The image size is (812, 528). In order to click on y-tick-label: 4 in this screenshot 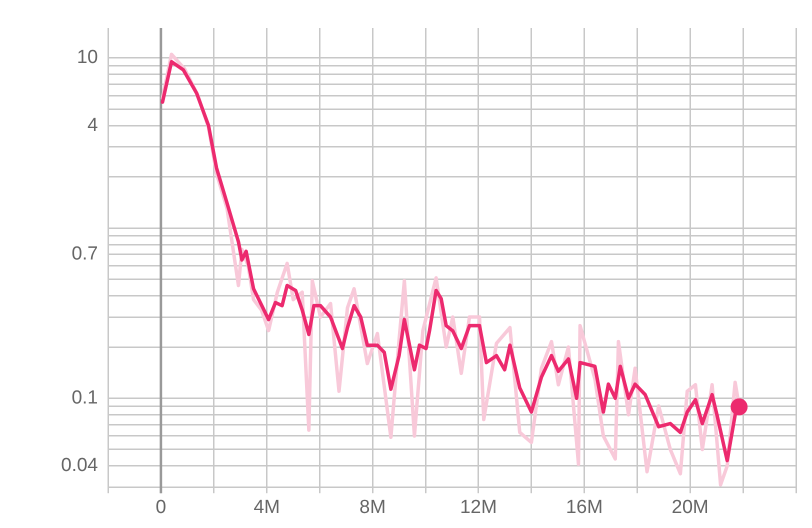, I will do `click(92, 125)`.